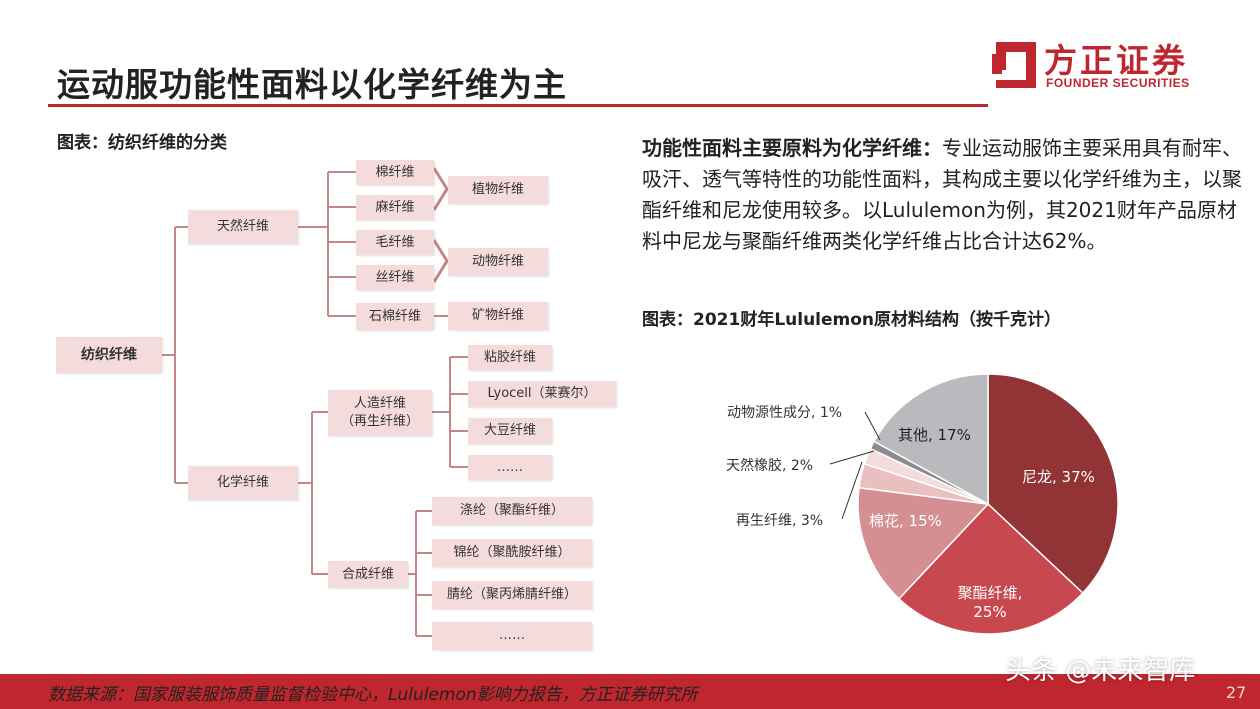 Image resolution: width=1260 pixels, height=709 pixels. What do you see at coordinates (379, 421) in the screenshot?
I see `tree-node-manmade-line2: （再生纤维）` at bounding box center [379, 421].